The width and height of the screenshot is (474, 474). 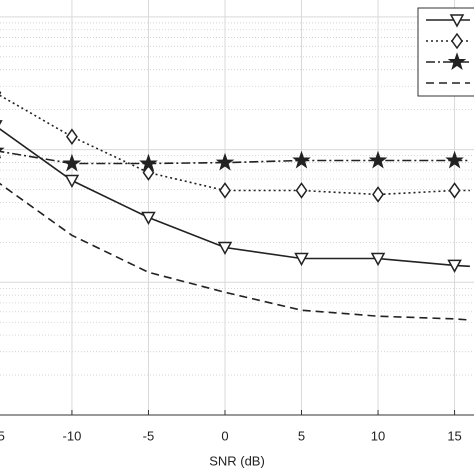 What do you see at coordinates (378, 435) in the screenshot?
I see `x-tick-label: 10` at bounding box center [378, 435].